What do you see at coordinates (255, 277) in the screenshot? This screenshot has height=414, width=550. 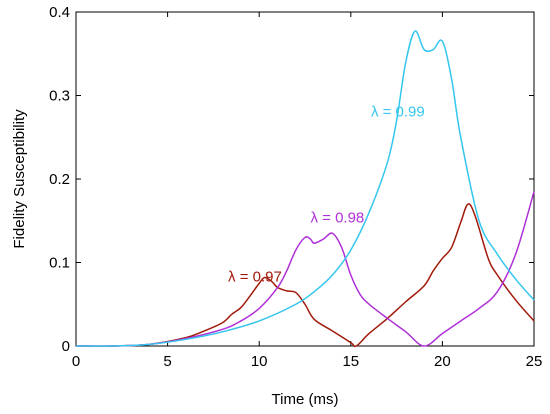 I see `series-label-1: λ = 0.97` at bounding box center [255, 277].